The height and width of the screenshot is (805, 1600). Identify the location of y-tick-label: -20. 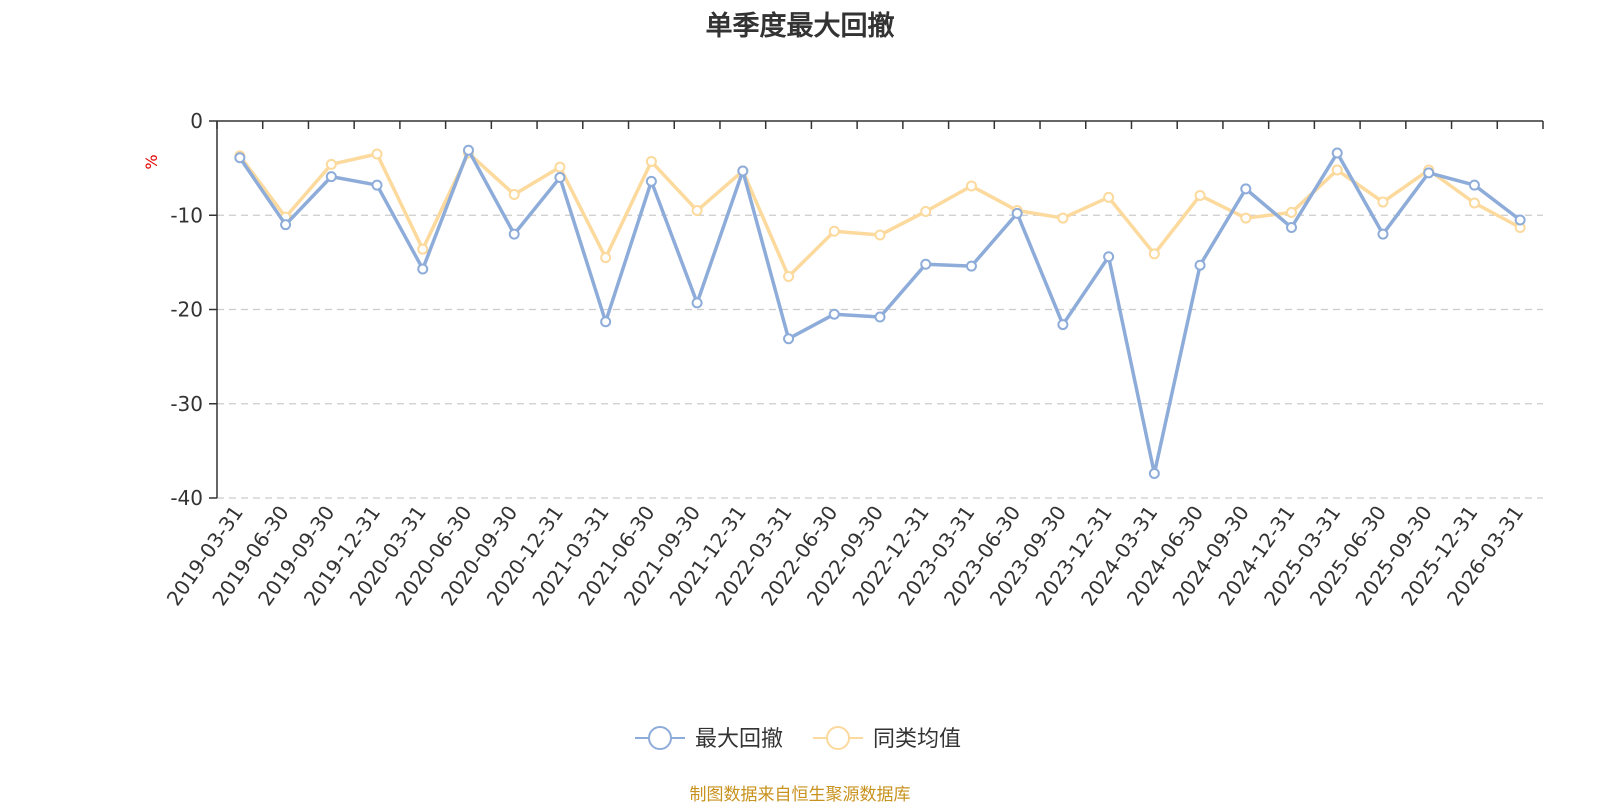
(186, 310).